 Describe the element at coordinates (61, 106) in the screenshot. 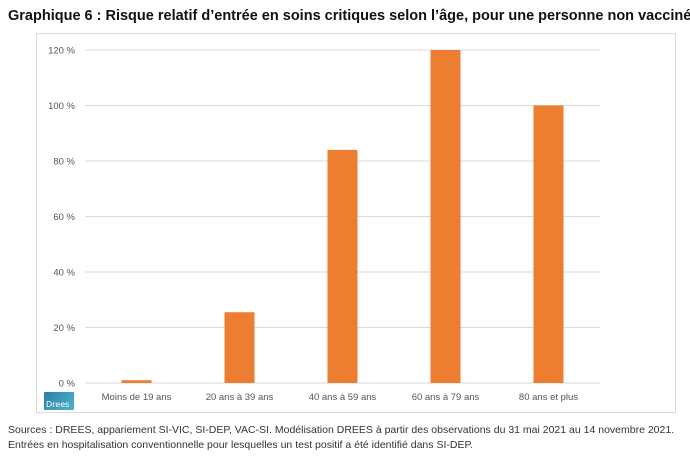

I see `y-tick-label: 100 %` at that location.